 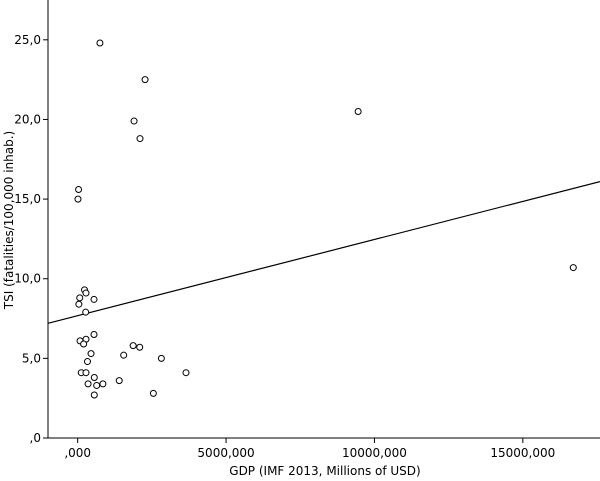 What do you see at coordinates (225, 453) in the screenshot?
I see `x-tick-label: 5000,000` at bounding box center [225, 453].